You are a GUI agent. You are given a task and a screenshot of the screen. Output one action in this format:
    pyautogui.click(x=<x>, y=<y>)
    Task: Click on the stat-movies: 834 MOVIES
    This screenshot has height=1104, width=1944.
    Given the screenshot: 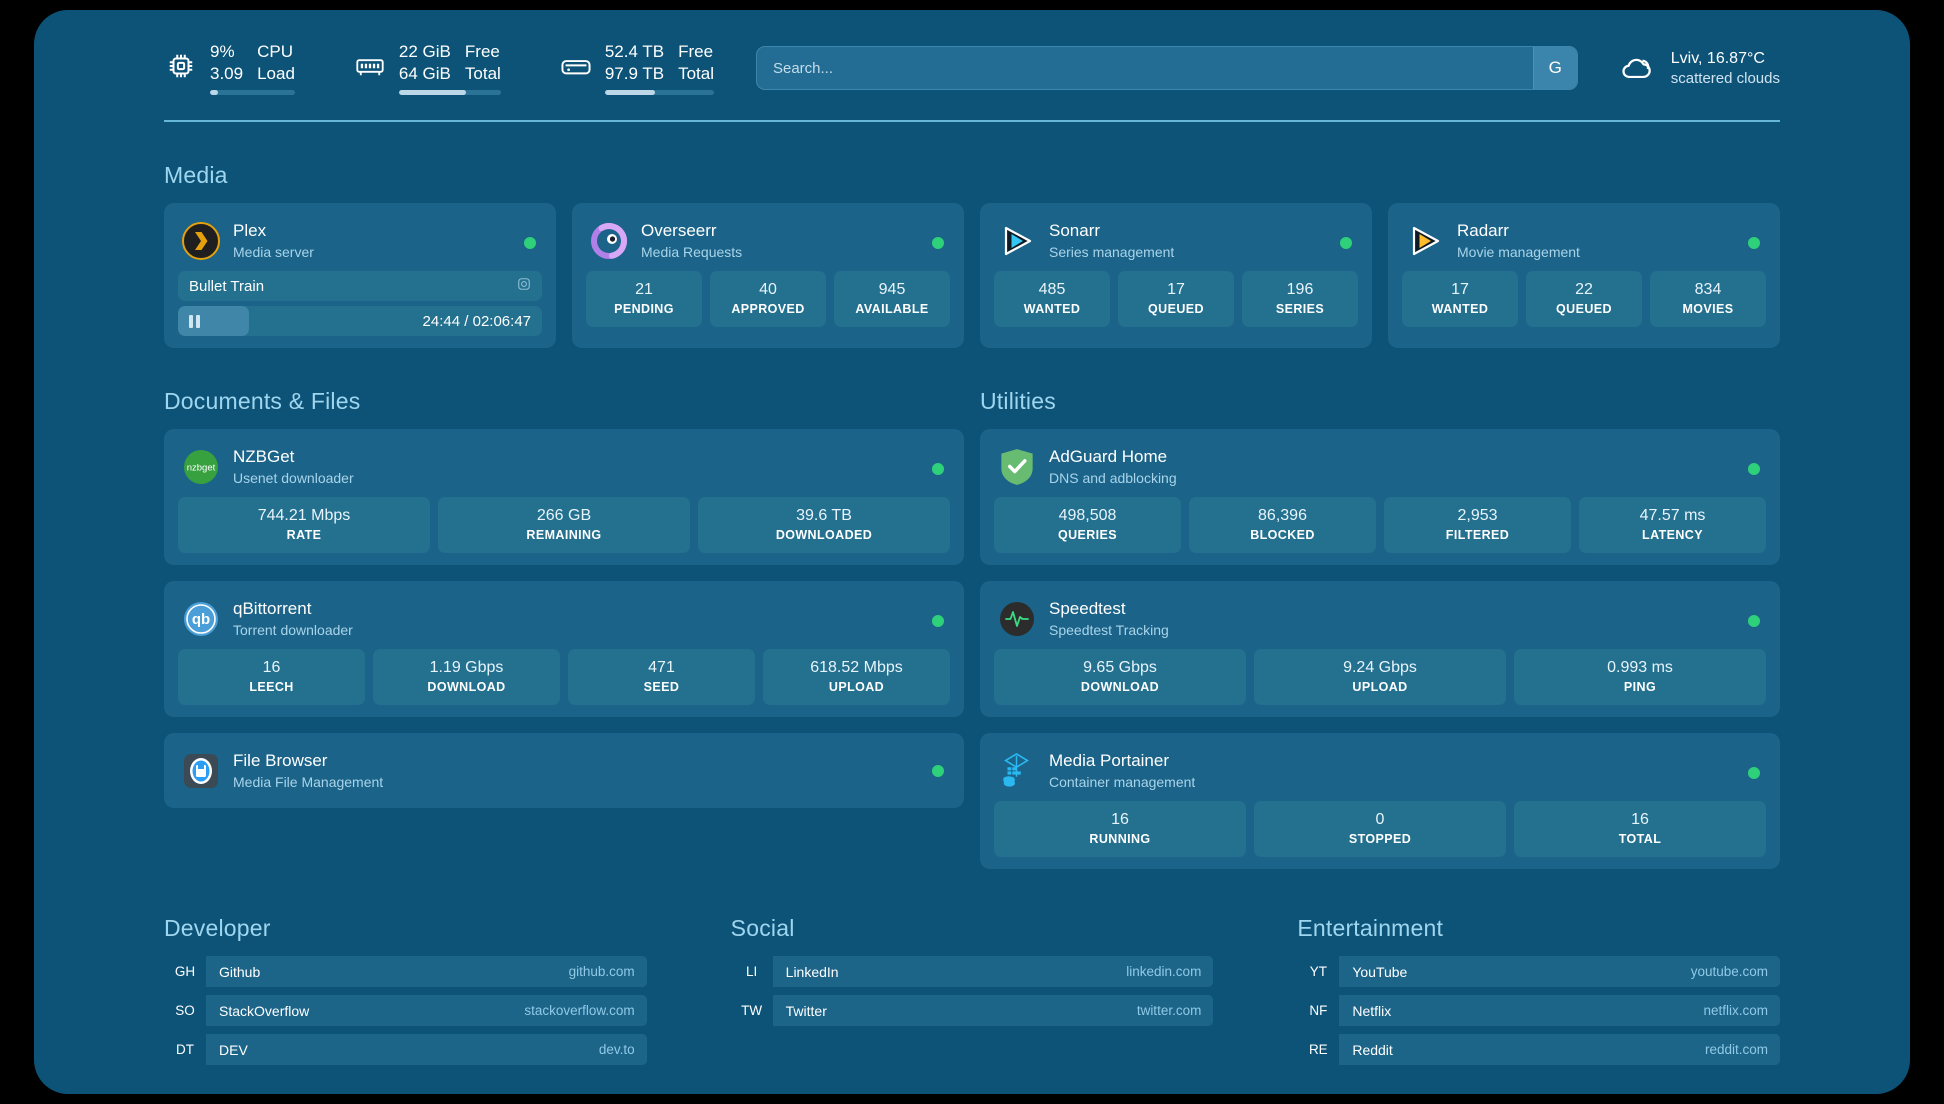 What is the action you would take?
    pyautogui.click(x=1708, y=299)
    